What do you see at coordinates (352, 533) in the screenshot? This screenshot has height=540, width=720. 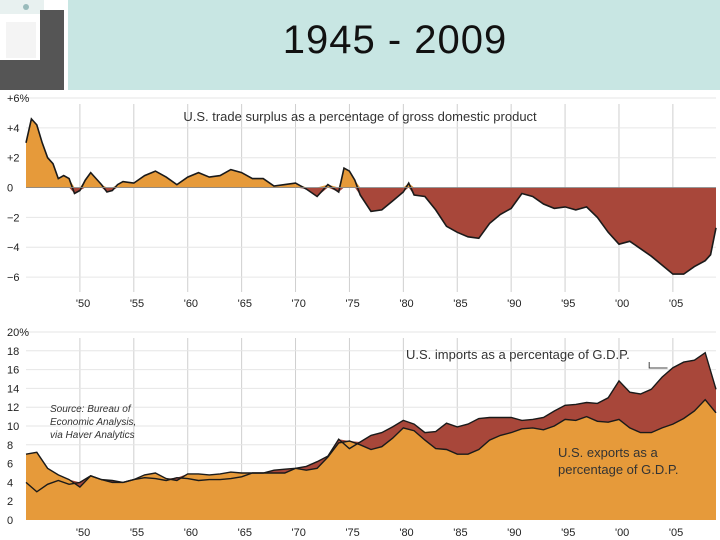 I see `bottom-x-tick-label: '75` at bounding box center [352, 533].